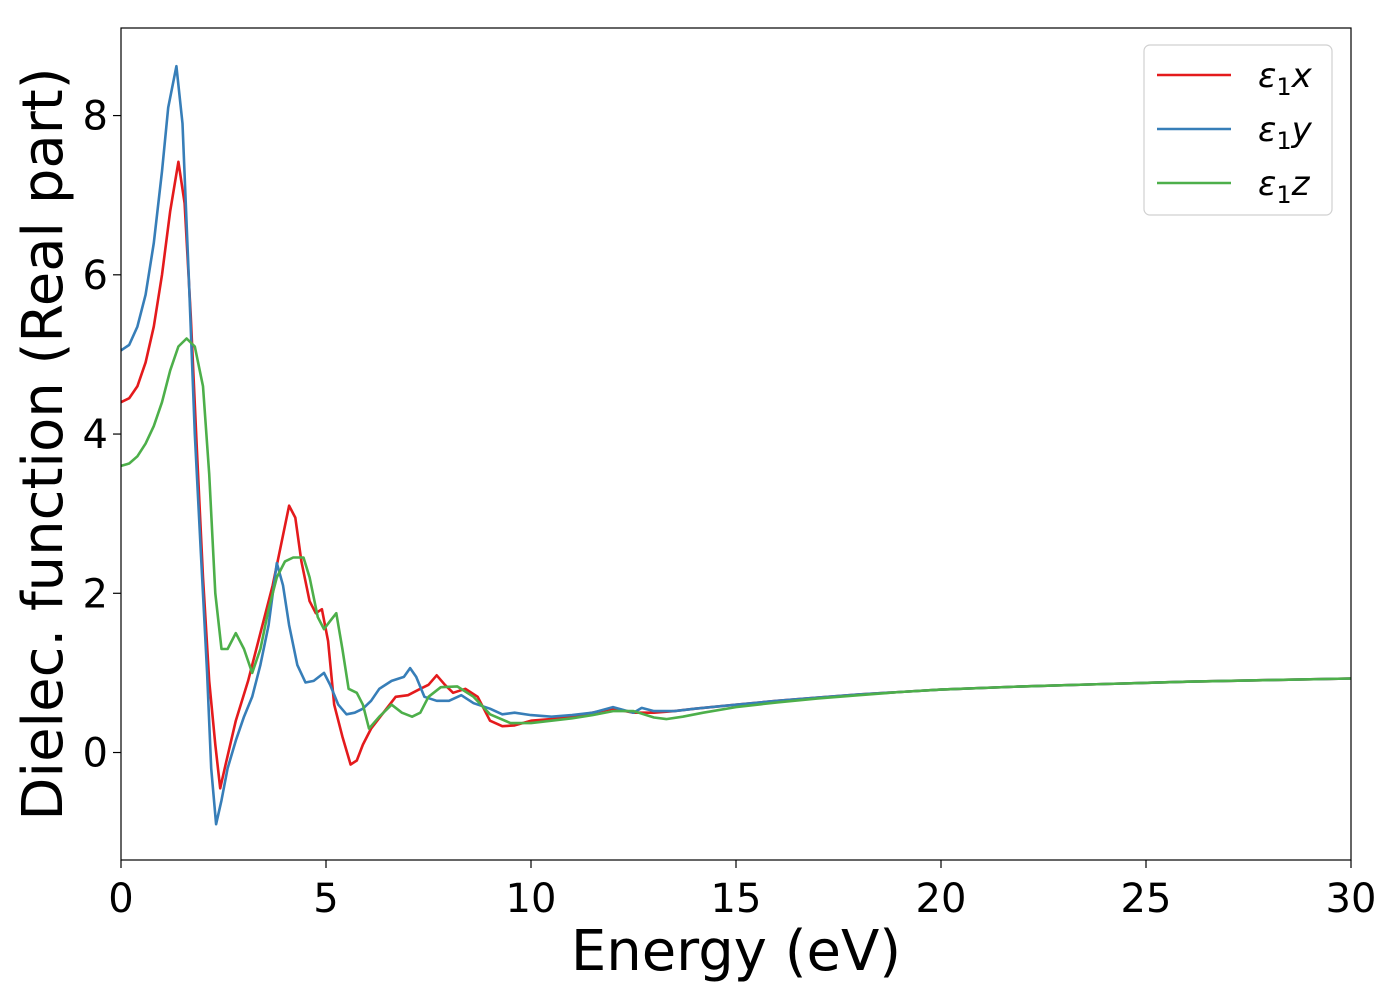  What do you see at coordinates (325, 899) in the screenshot?
I see `x-tick-label: 5` at bounding box center [325, 899].